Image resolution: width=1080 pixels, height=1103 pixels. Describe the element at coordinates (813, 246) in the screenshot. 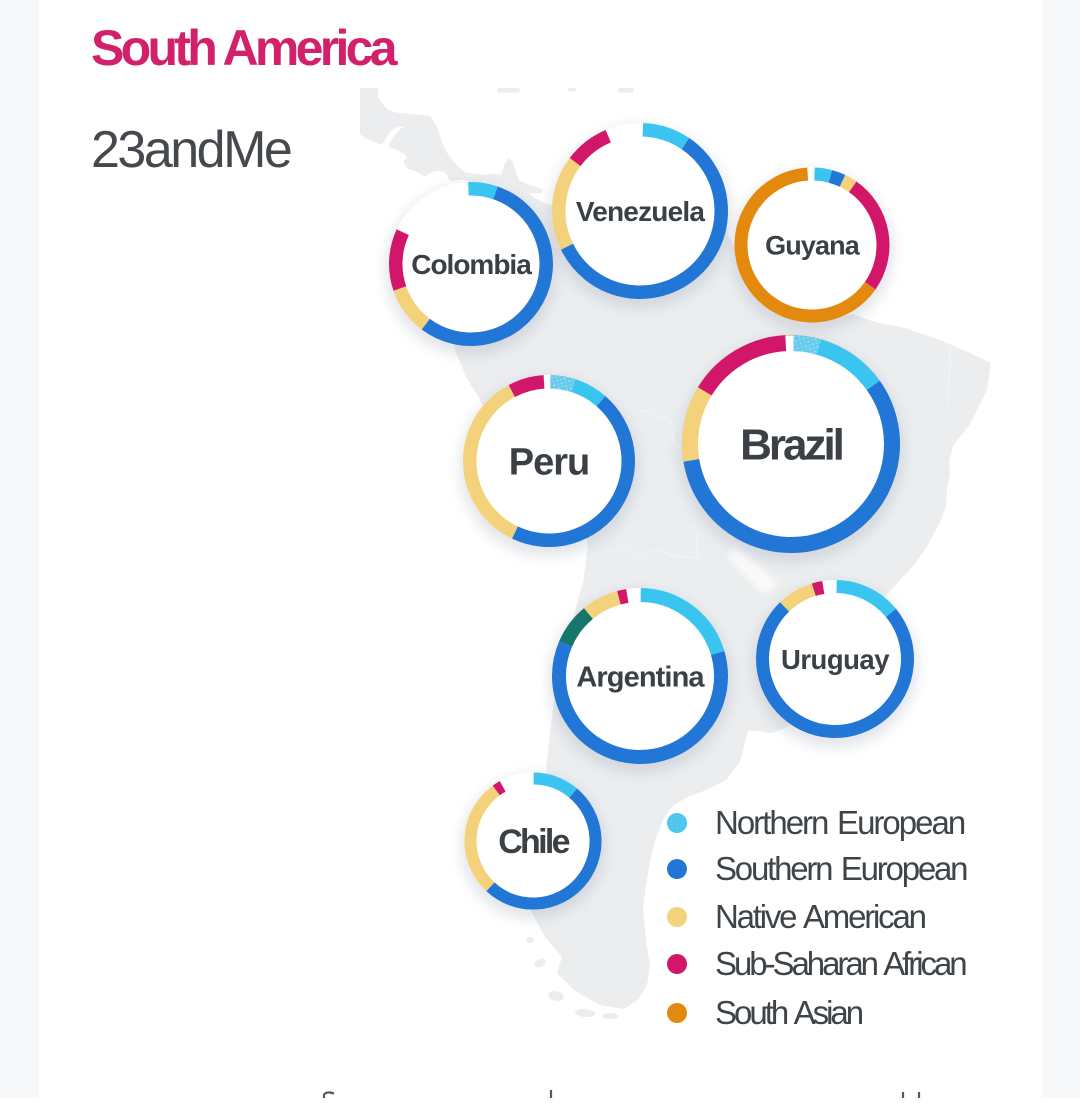

I see `svg-text: Guyana` at that location.